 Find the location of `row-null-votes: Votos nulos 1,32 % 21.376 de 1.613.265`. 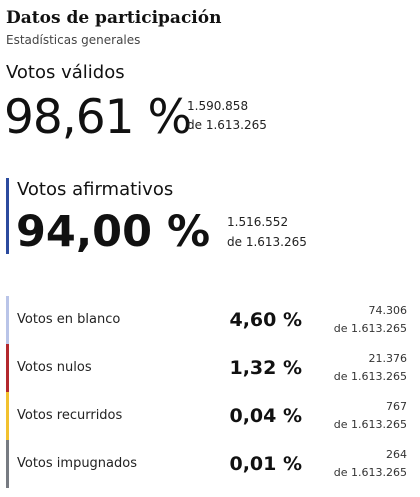

row-null-votes: Votos nulos 1,32 % 21.376 de 1.613.265 is located at coordinates (210, 368).